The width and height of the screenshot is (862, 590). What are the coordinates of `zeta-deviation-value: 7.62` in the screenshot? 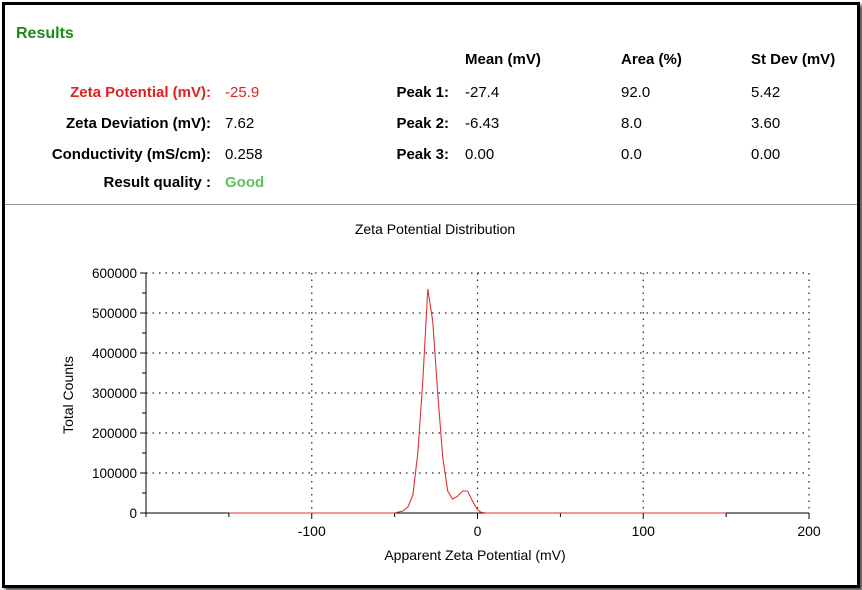 It's located at (240, 123).